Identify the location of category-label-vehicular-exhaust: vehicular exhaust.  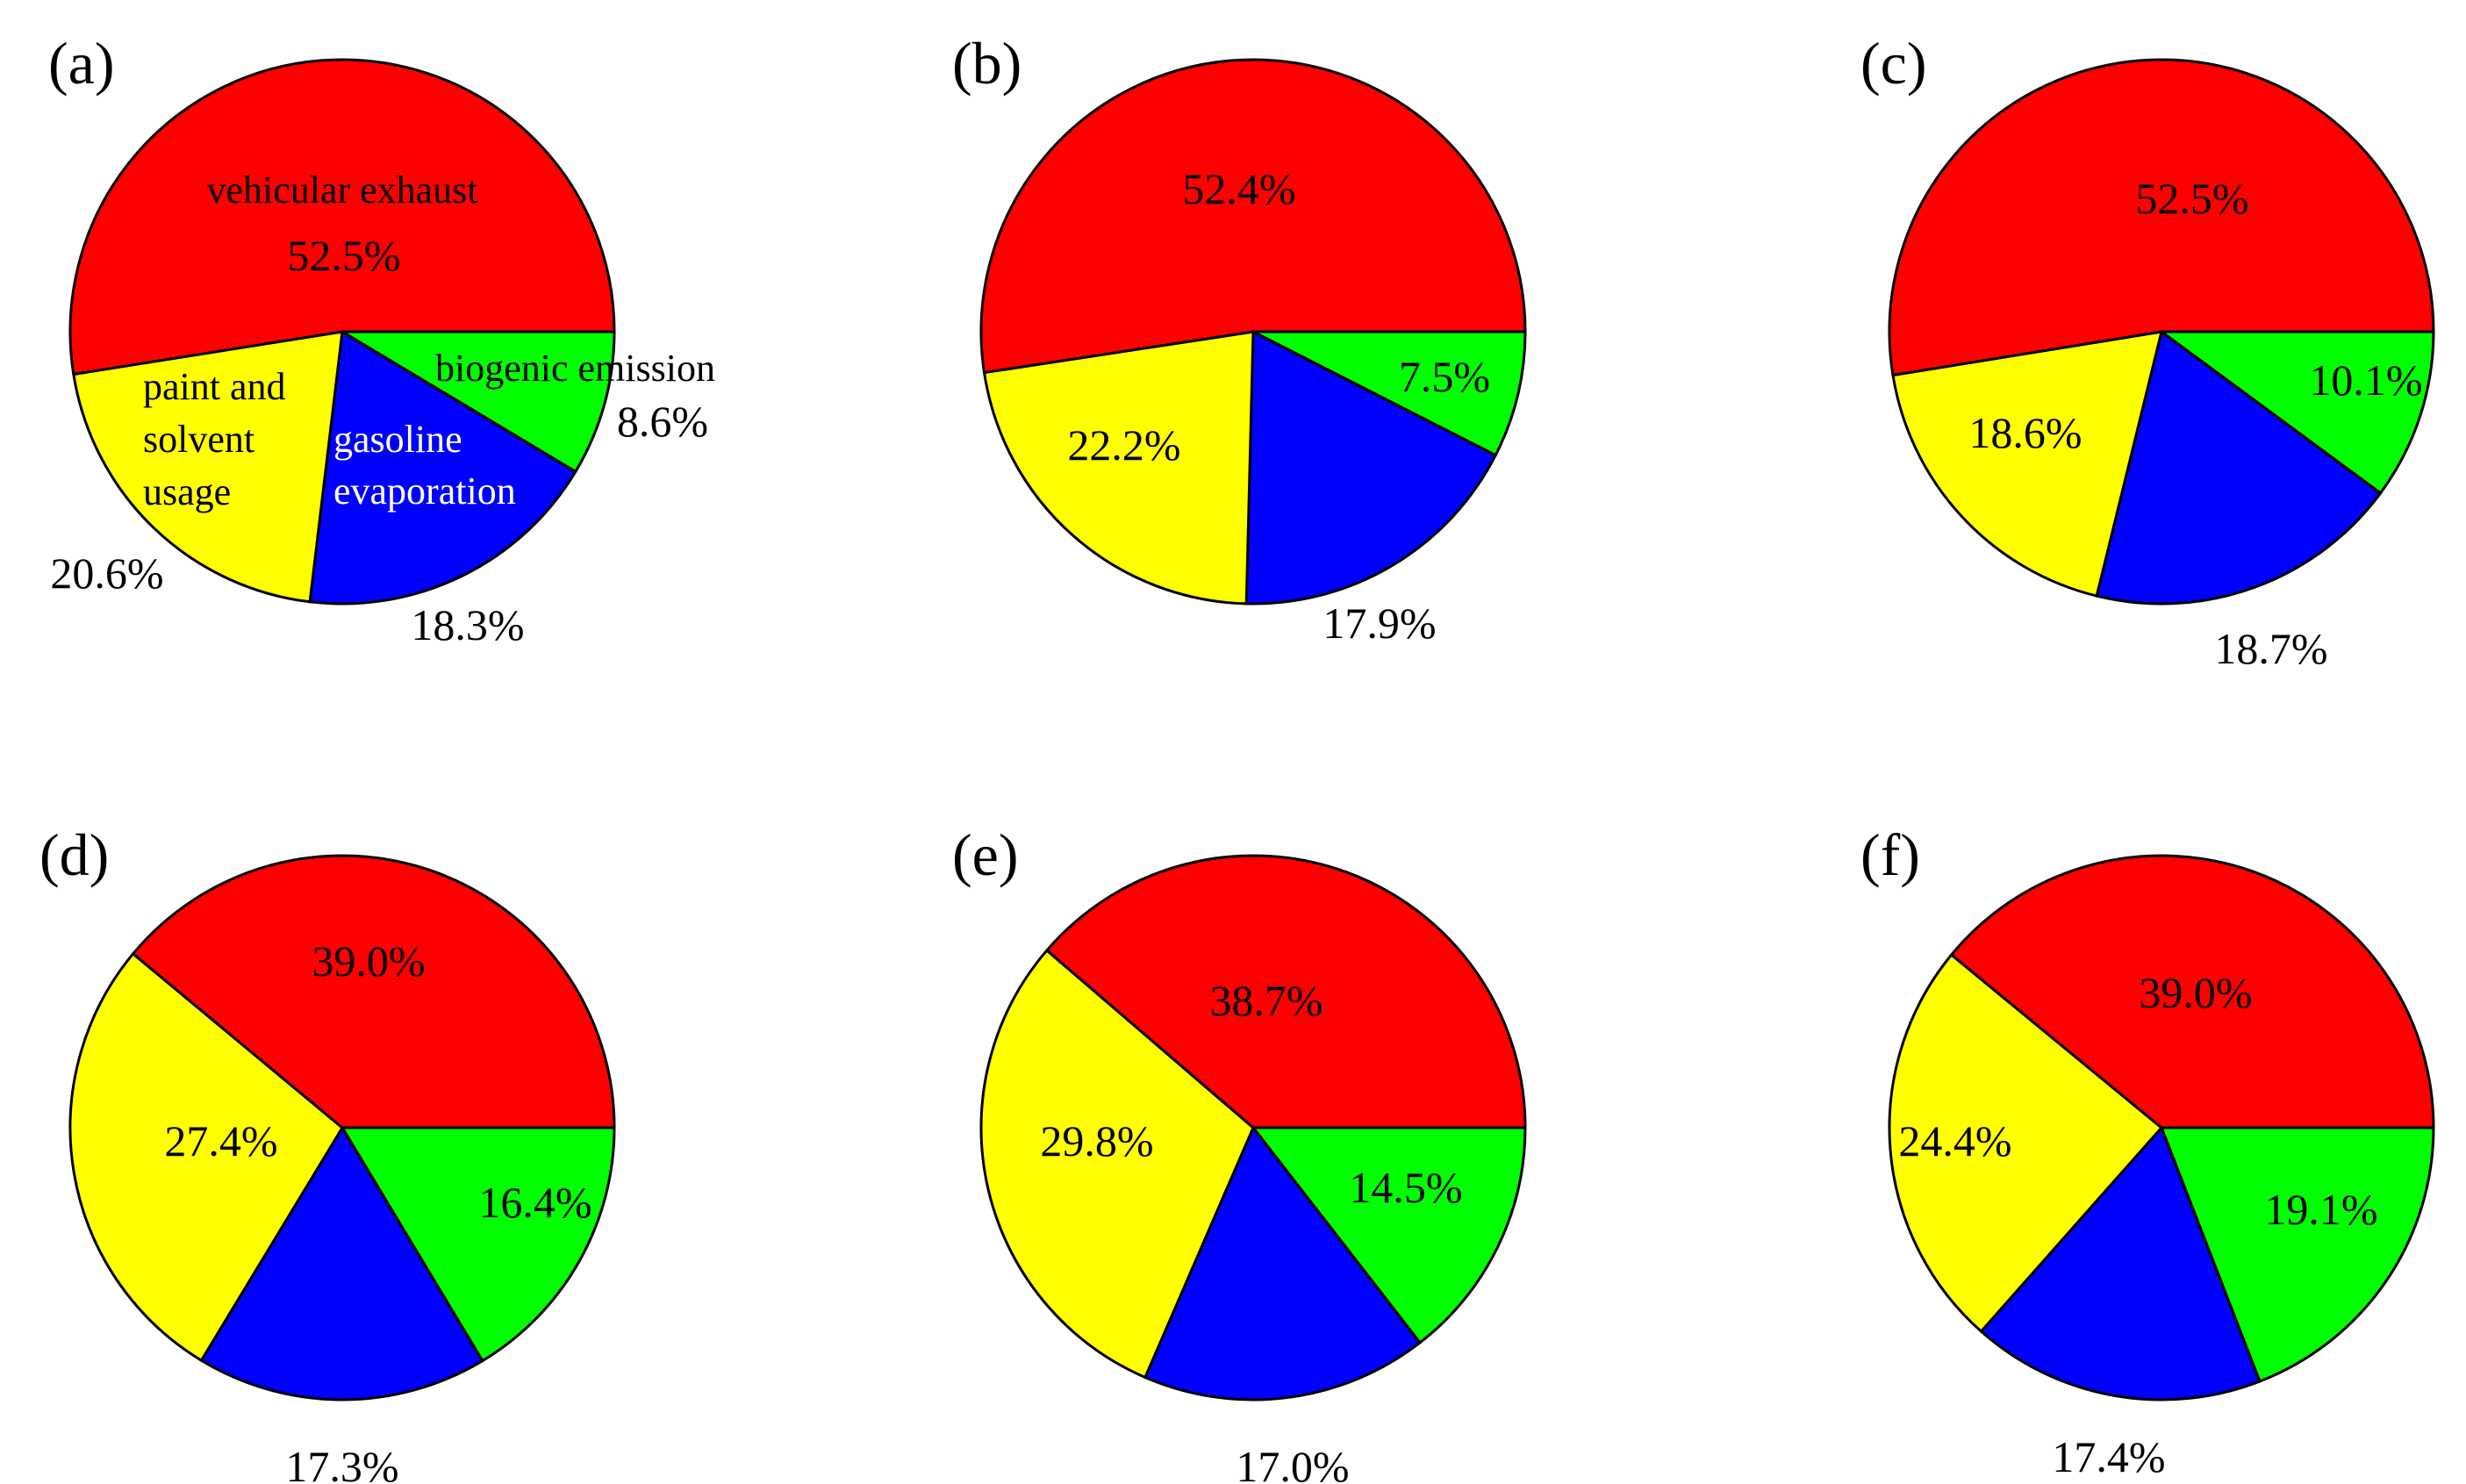
(341, 189).